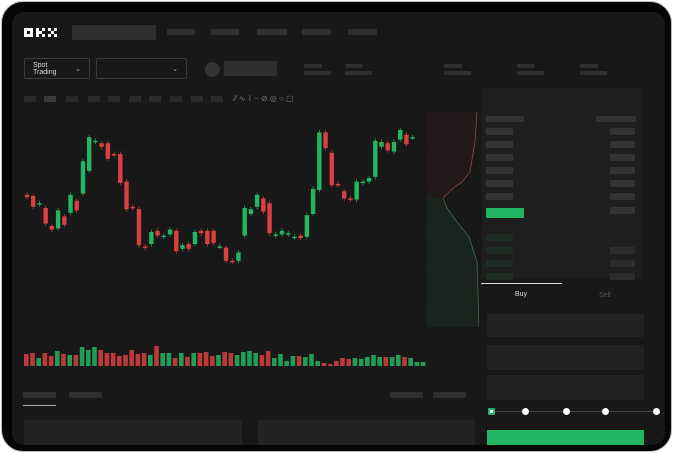 This screenshot has width=673, height=453. Describe the element at coordinates (133, 432) in the screenshot. I see `orders-panel` at that location.